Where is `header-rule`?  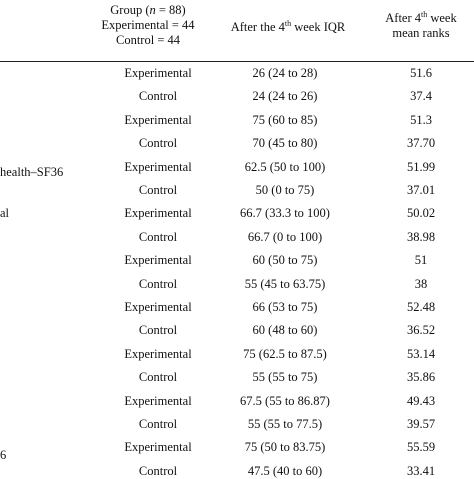
header-rule is located at coordinates (237, 61).